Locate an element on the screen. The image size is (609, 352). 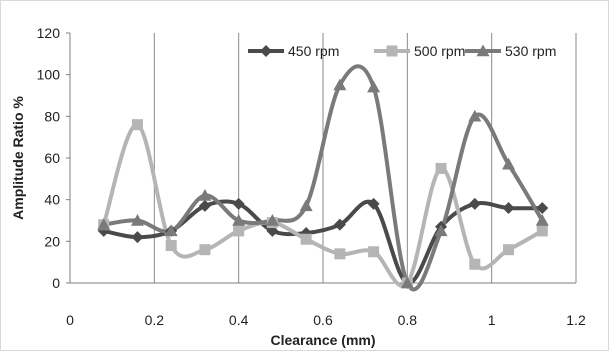
legend: 450 rpm 500 rpm 530 rpm is located at coordinates (402, 51).